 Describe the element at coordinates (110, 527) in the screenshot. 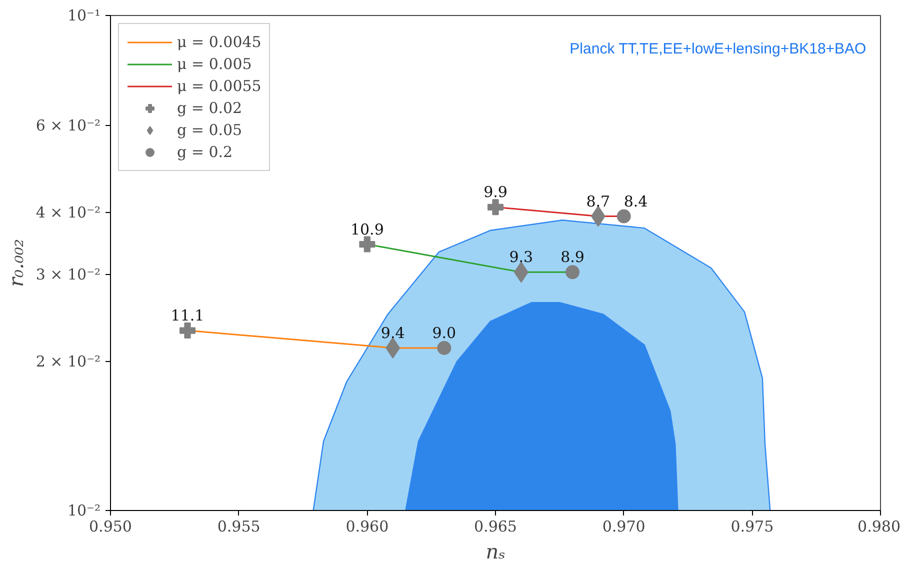

I see `x-tick-label: 0.950` at that location.